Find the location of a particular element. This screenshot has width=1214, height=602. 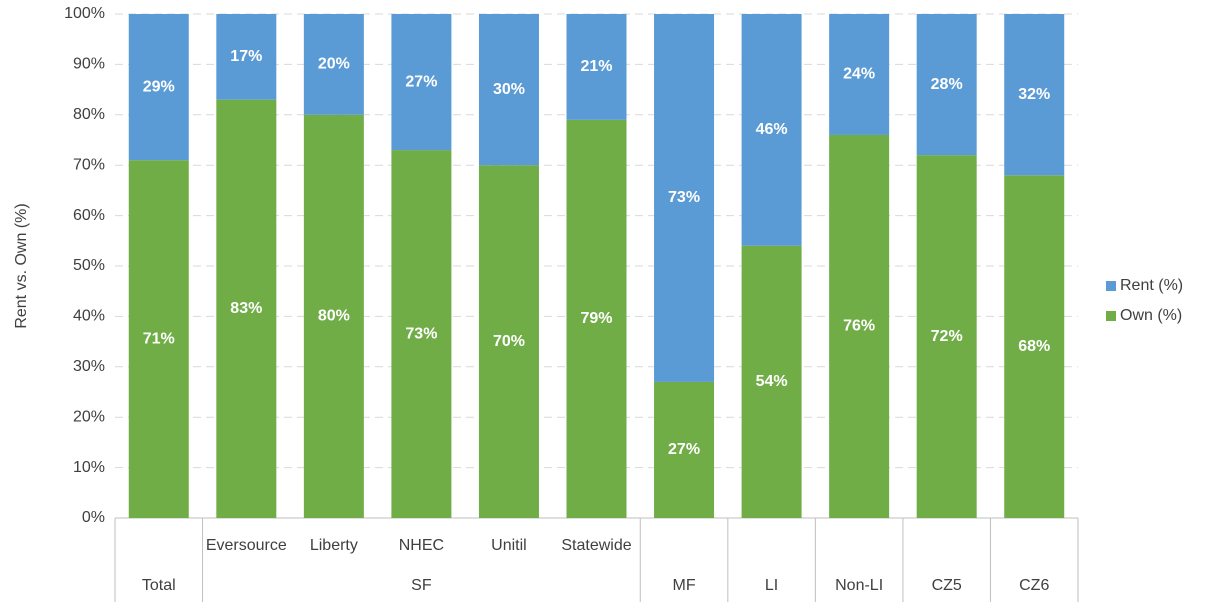

data-label: 32% is located at coordinates (1034, 94).